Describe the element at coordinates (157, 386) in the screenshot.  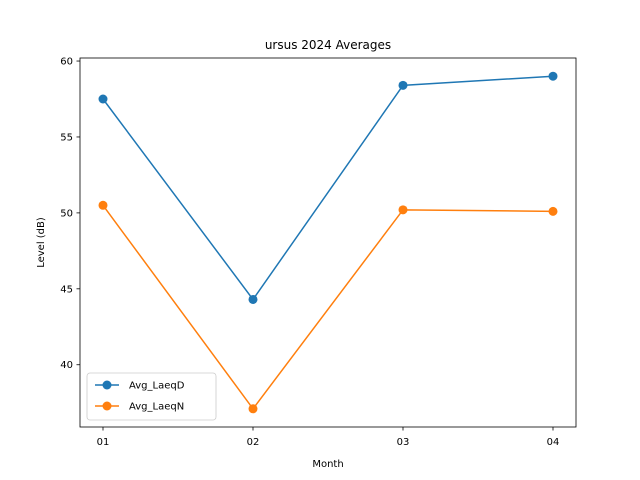
I see `legend-label-Avg_LaeqD: Avg_LaeqD` at that location.